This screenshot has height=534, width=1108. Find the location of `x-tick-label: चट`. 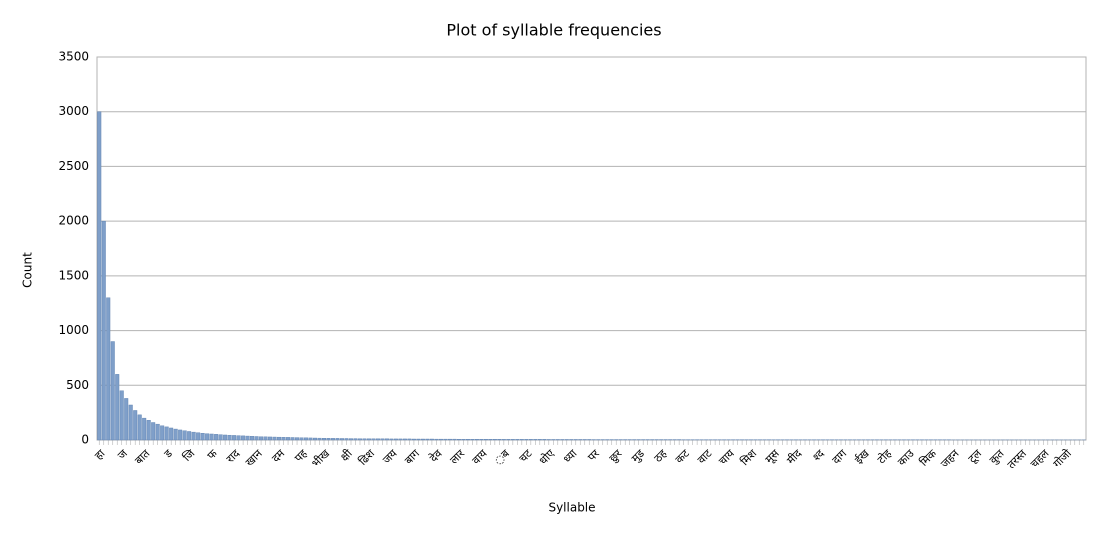

x-tick-label: चट is located at coordinates (526, 456).